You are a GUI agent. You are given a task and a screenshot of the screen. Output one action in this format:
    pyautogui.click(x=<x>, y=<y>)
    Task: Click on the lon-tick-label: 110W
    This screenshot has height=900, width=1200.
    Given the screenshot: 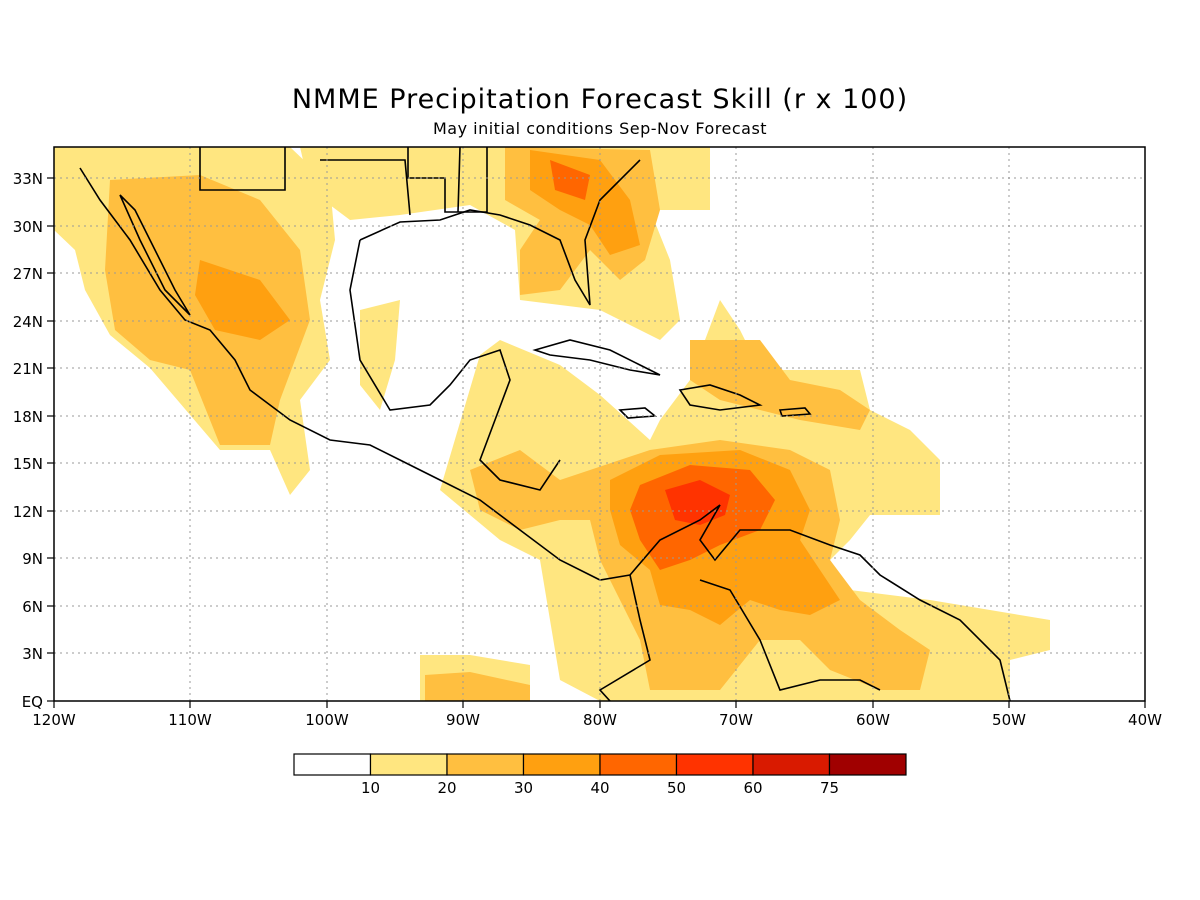 What is the action you would take?
    pyautogui.click(x=190, y=720)
    